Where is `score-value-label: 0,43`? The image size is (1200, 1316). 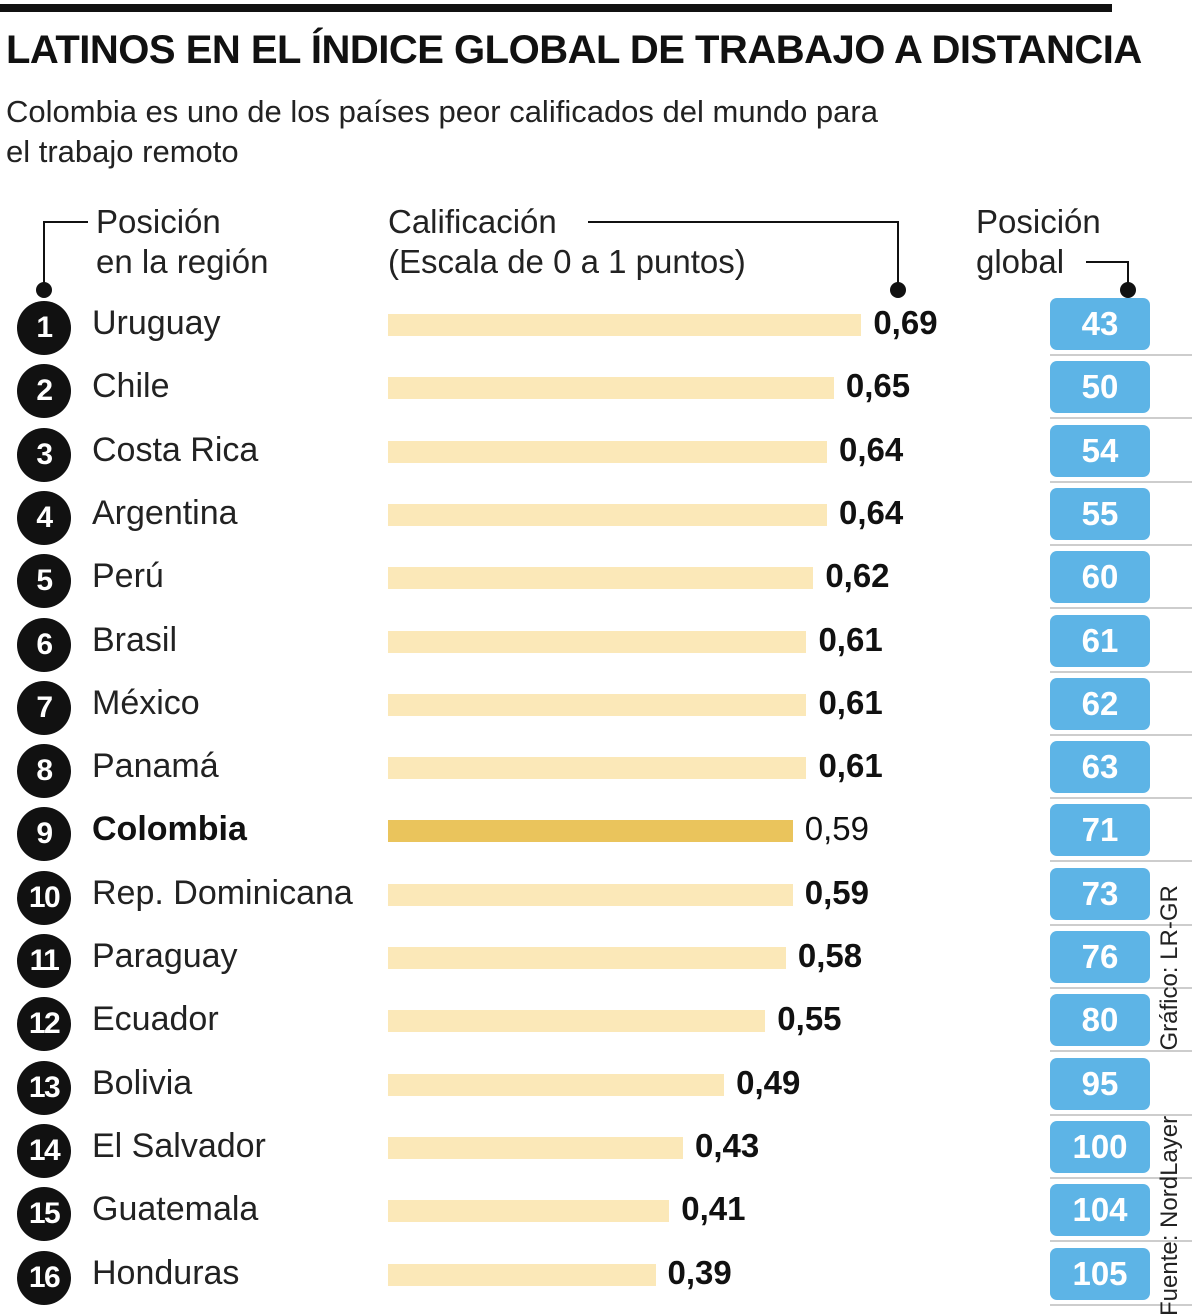
score-value-label: 0,43 is located at coordinates (727, 1145).